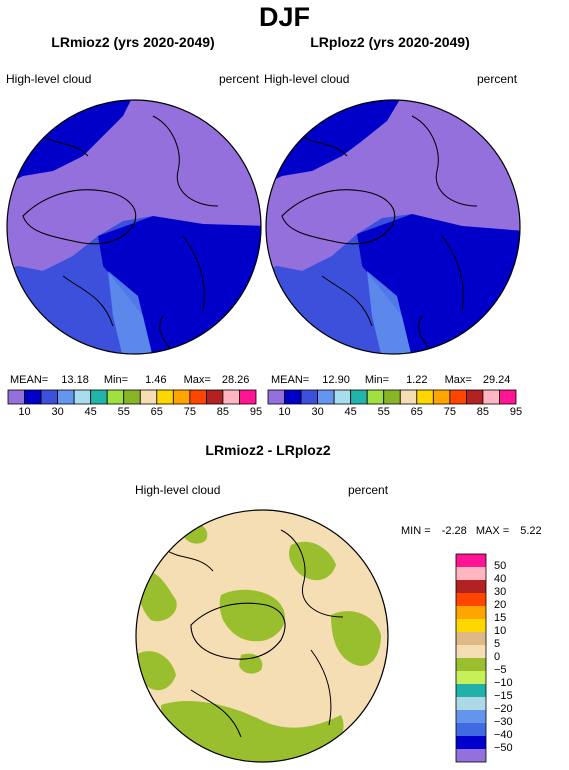  I want to click on left-variable-label: High-level cloud, so click(49, 79).